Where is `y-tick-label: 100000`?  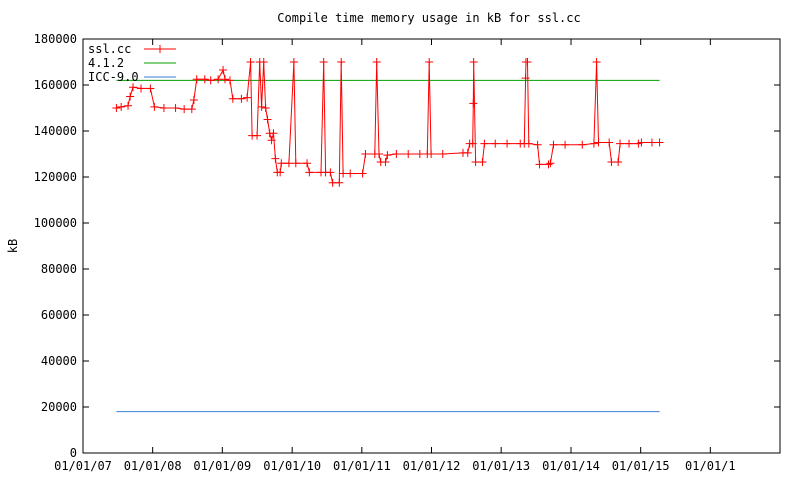 y-tick-label: 100000 is located at coordinates (55, 223).